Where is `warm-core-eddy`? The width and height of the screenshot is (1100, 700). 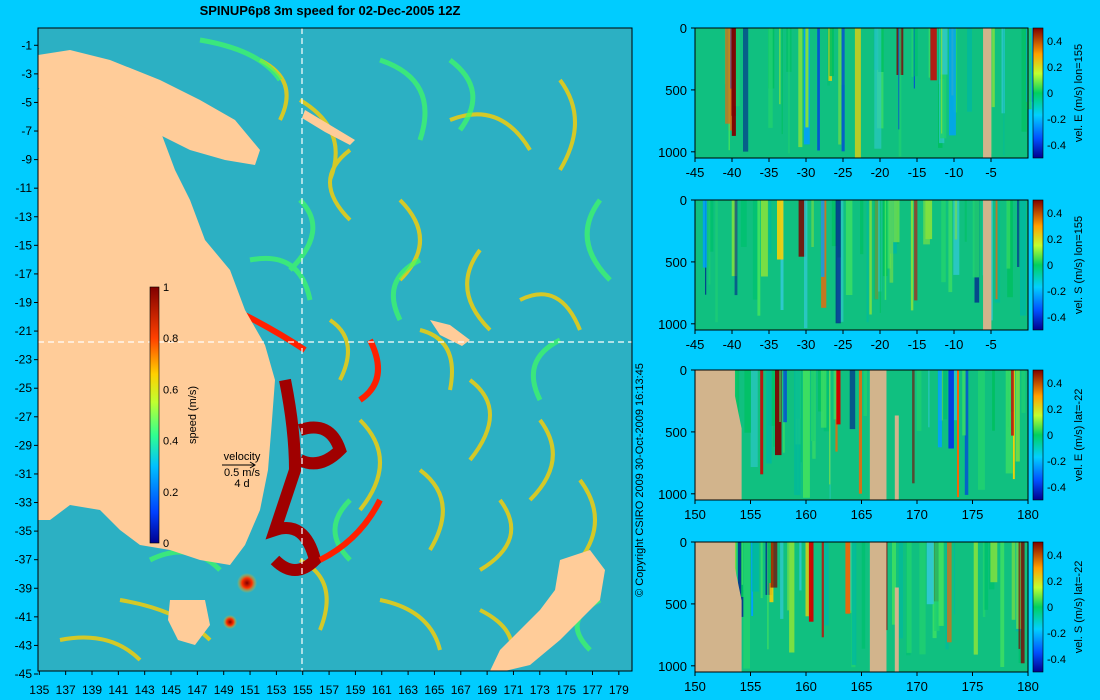 warm-core-eddy is located at coordinates (230, 622).